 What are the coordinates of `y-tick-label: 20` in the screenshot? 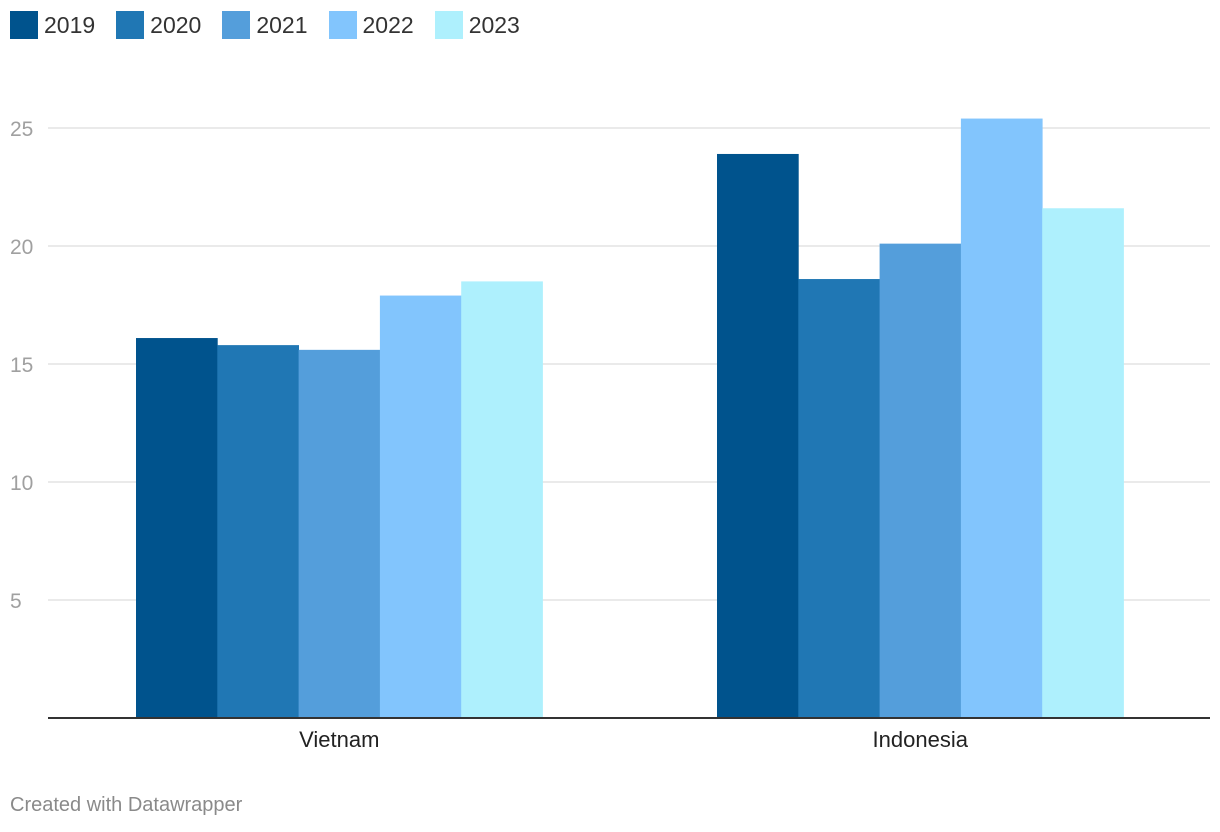 It's located at (21, 247).